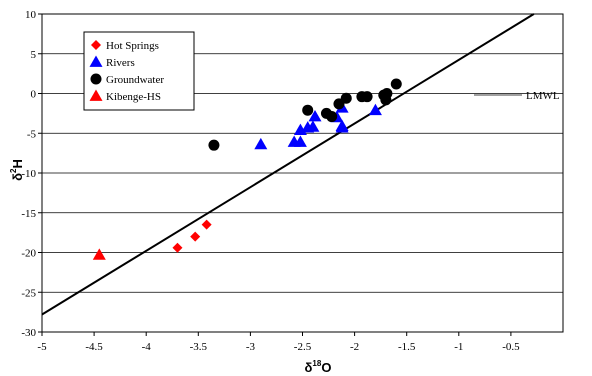 The width and height of the screenshot is (592, 376). I want to click on y-tick-label: -15, so click(28, 214).